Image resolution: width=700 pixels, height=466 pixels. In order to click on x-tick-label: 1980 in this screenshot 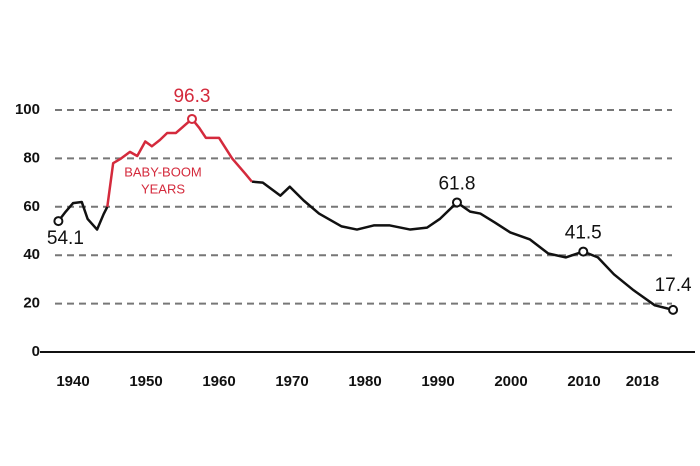, I will do `click(364, 381)`.